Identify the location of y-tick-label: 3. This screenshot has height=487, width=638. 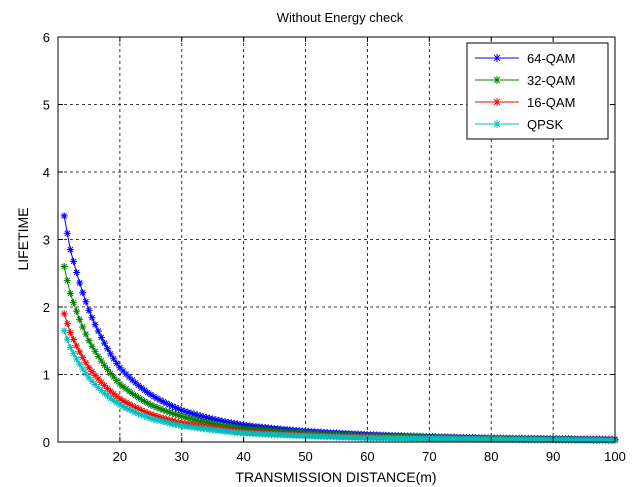
(46, 240).